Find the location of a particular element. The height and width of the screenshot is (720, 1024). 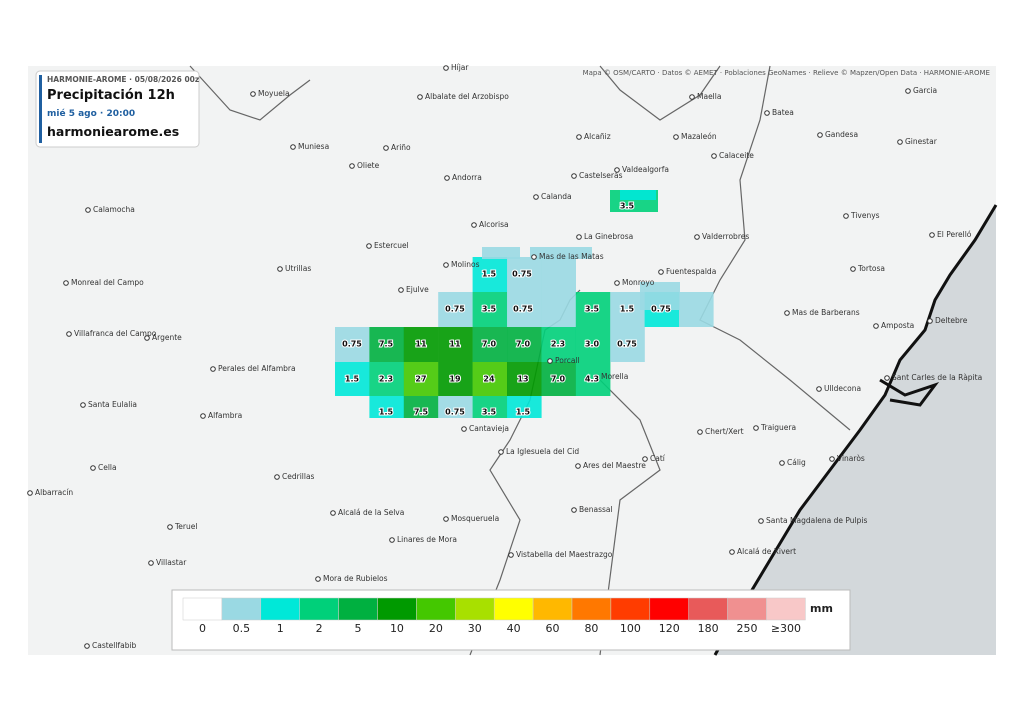

precip-value: 7.5 is located at coordinates (386, 344).